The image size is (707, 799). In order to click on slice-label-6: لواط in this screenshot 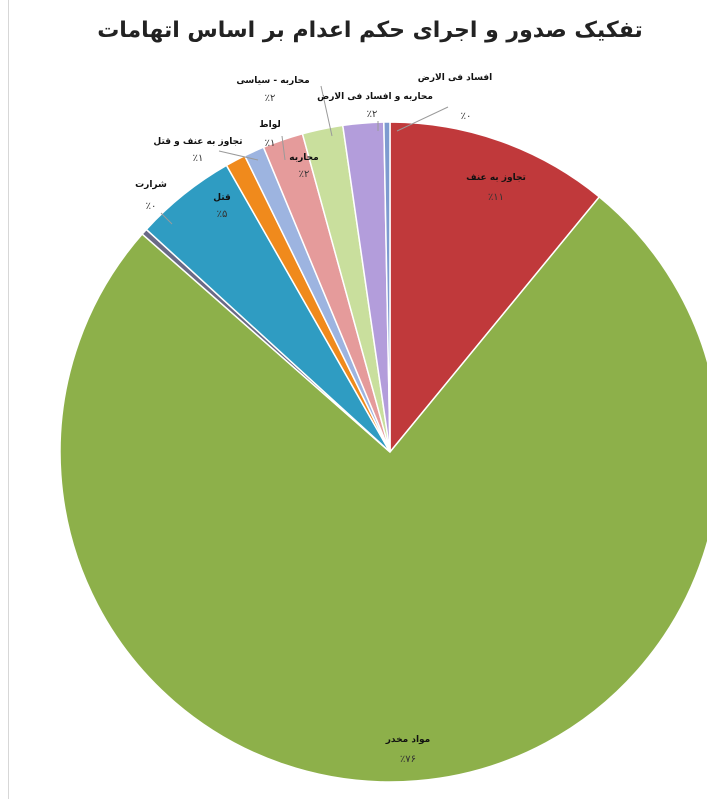, I will do `click(269, 125)`.